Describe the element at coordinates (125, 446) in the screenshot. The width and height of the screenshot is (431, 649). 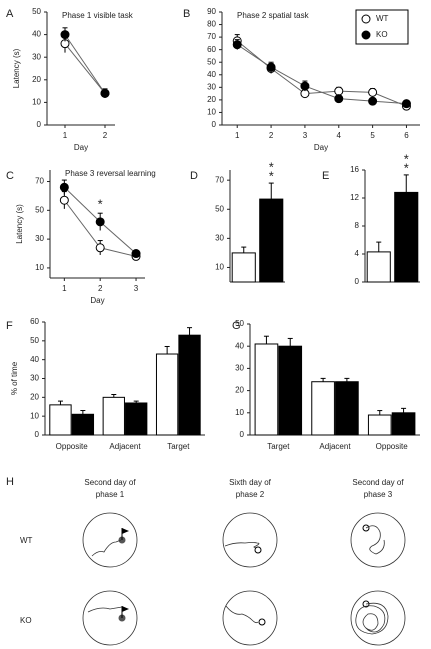
I see `x-tick-label: Adjacent` at that location.